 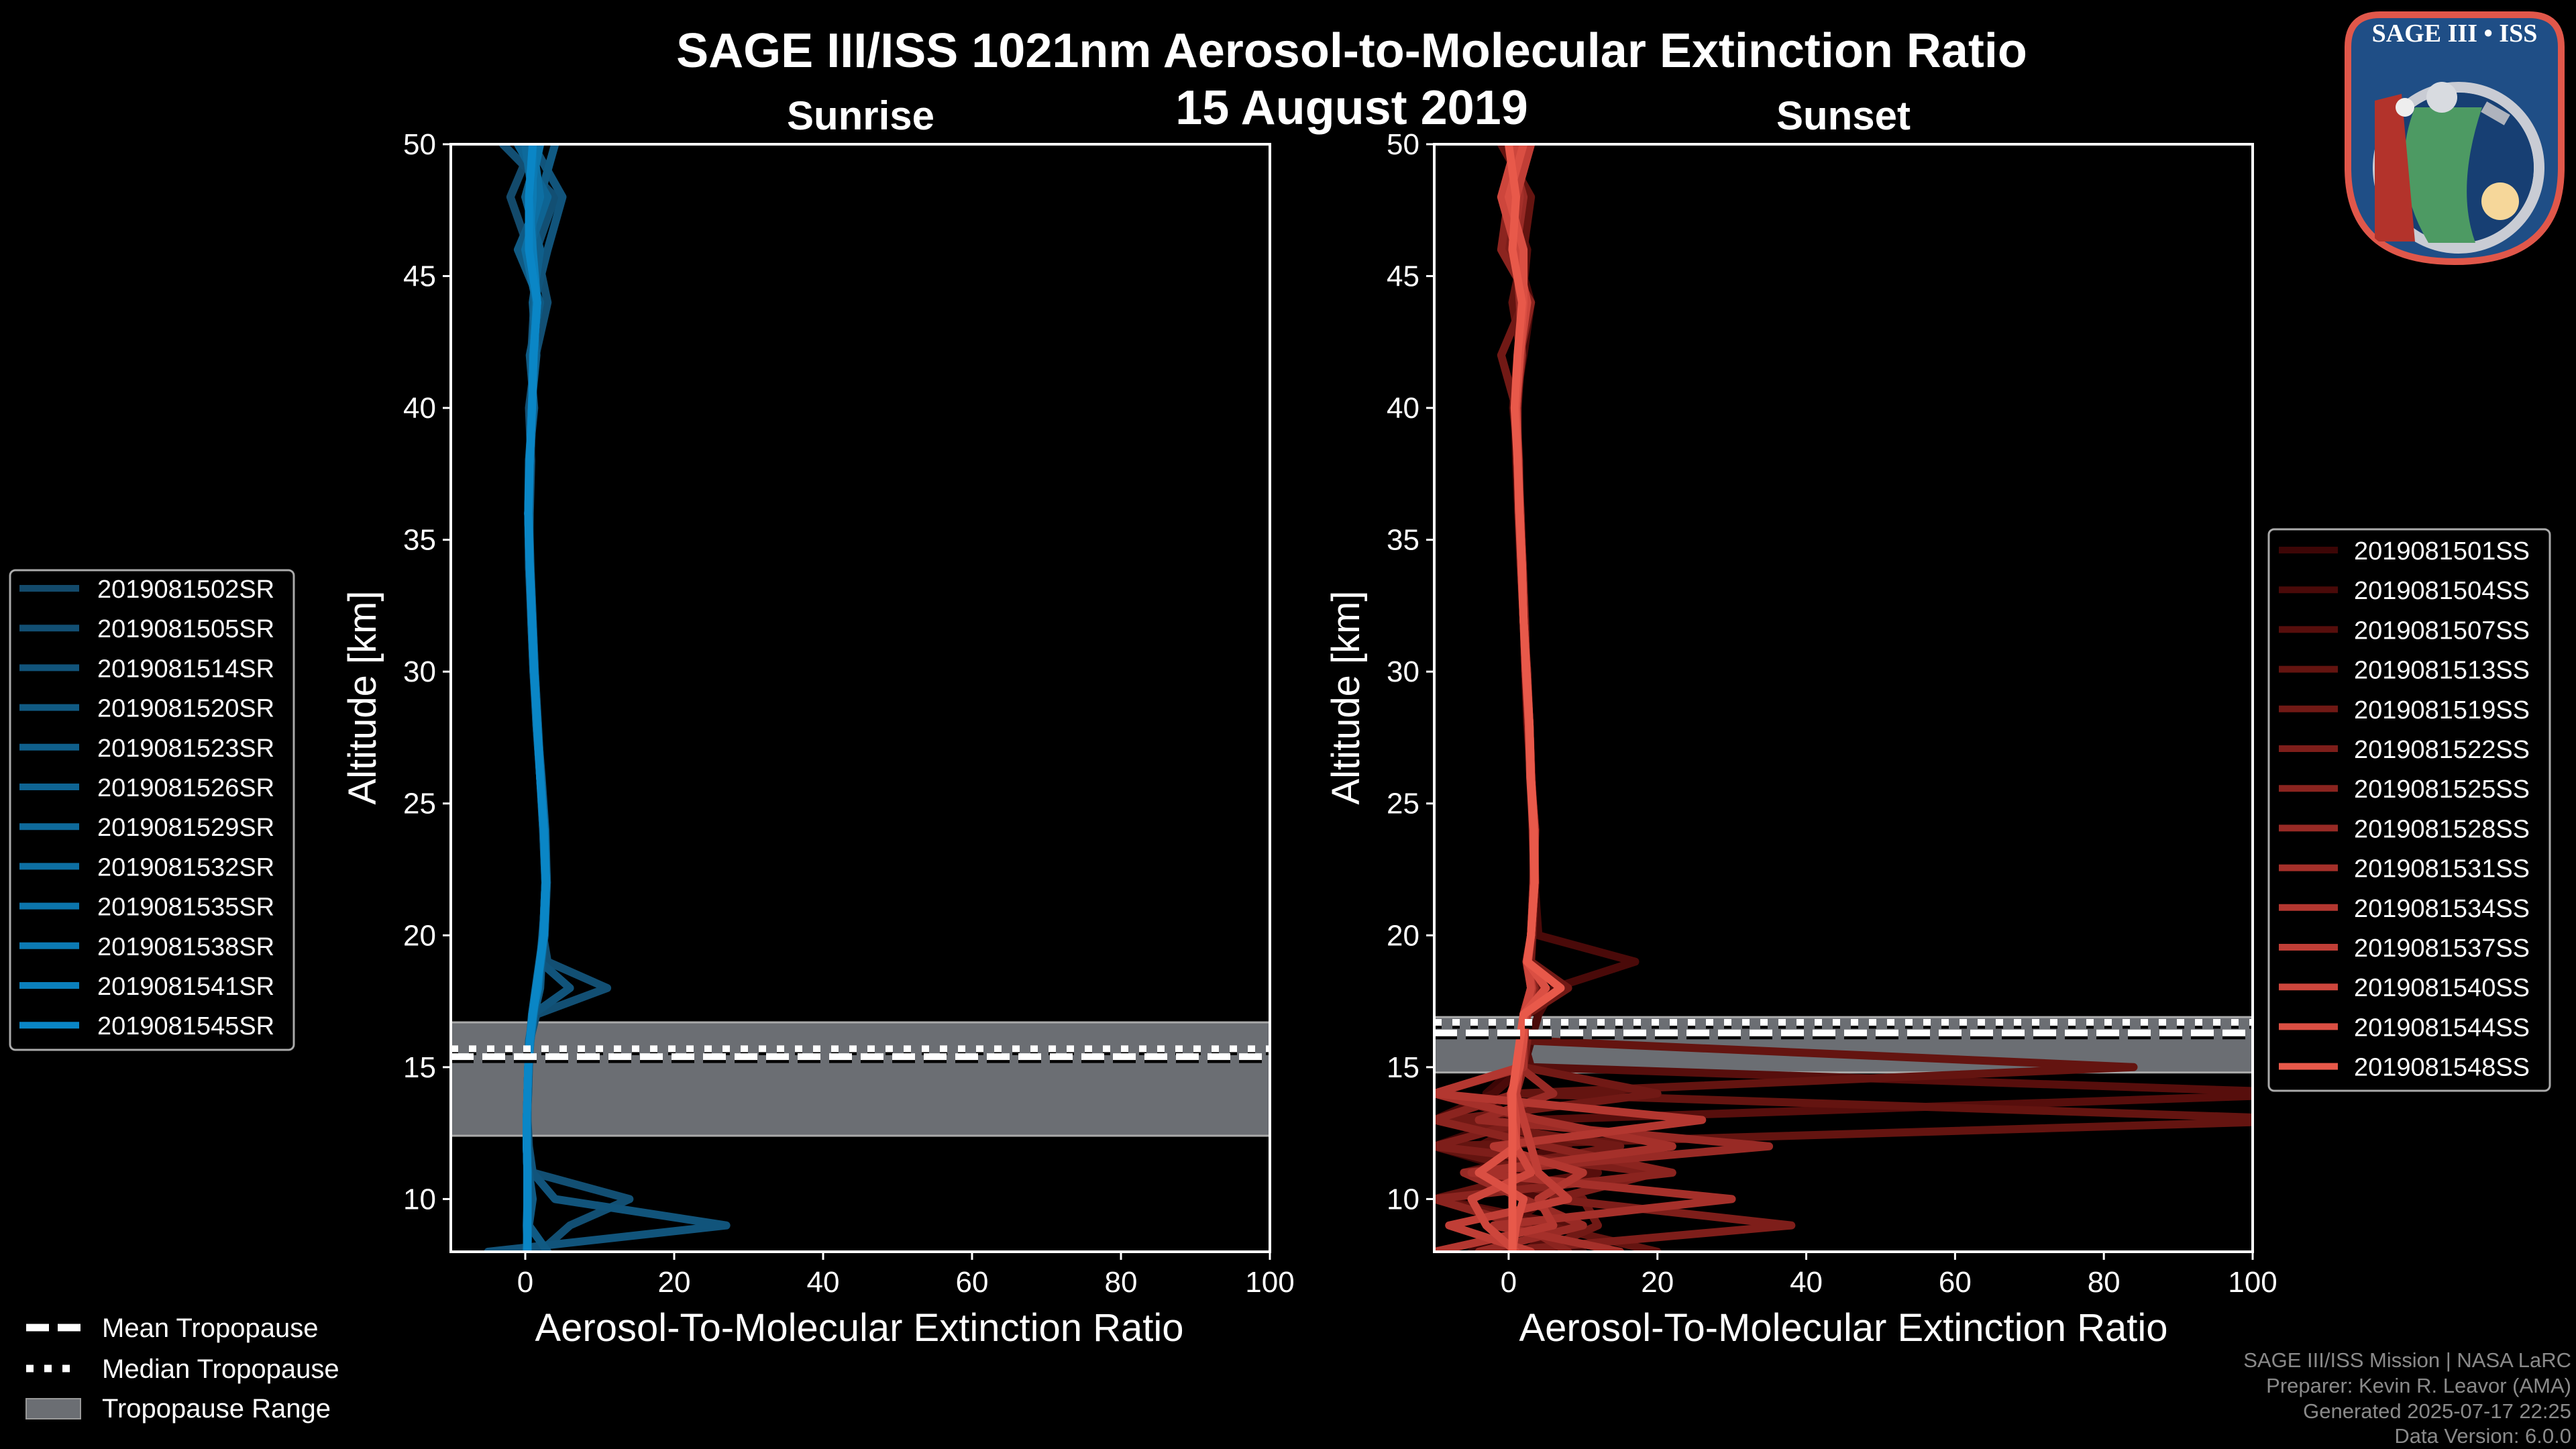 What do you see at coordinates (210, 1328) in the screenshot?
I see `mean-tropopause-label: Mean Tropopause` at bounding box center [210, 1328].